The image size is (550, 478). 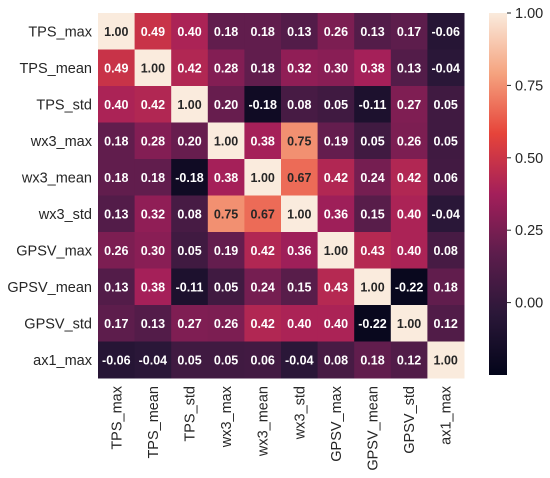 I want to click on cell-value-label: 0.28, so click(x=153, y=141).